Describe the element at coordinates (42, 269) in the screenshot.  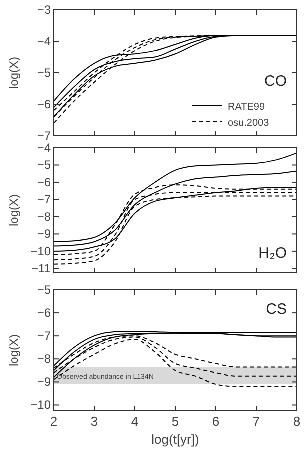
I see `y-tick-label: −11` at that location.